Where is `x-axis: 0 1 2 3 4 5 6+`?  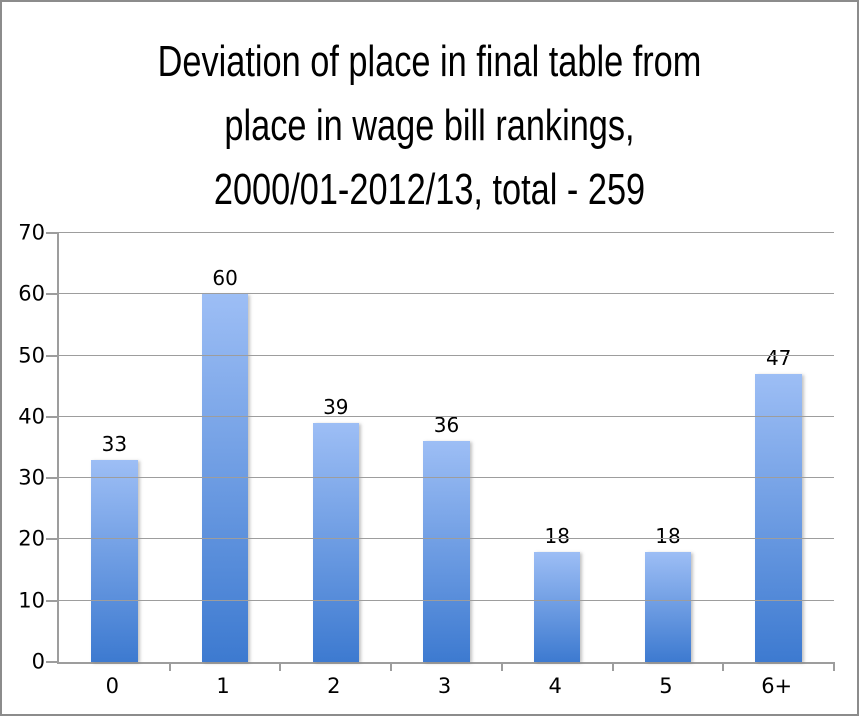 x-axis: 0 1 2 3 4 5 6+ is located at coordinates (444, 686).